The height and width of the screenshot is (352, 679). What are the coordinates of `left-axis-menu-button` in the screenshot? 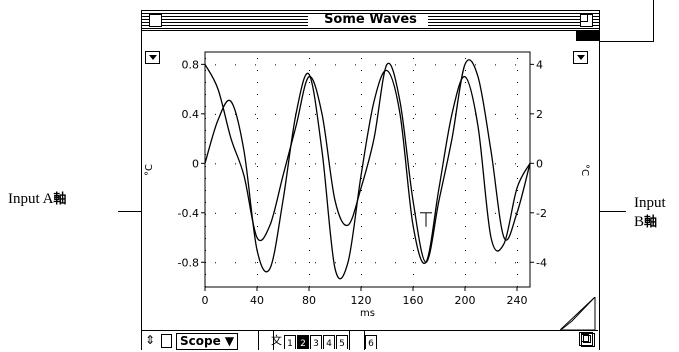 It's located at (152, 57).